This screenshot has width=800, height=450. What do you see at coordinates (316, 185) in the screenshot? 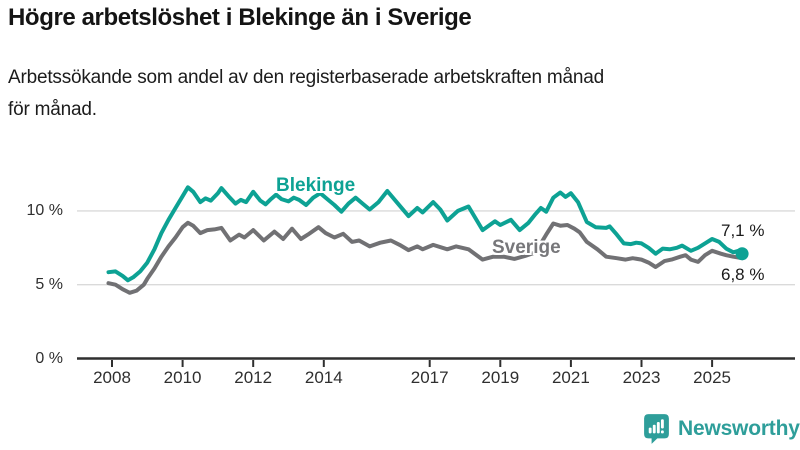
I see `series-label-blekinge: Blekinge` at bounding box center [316, 185].